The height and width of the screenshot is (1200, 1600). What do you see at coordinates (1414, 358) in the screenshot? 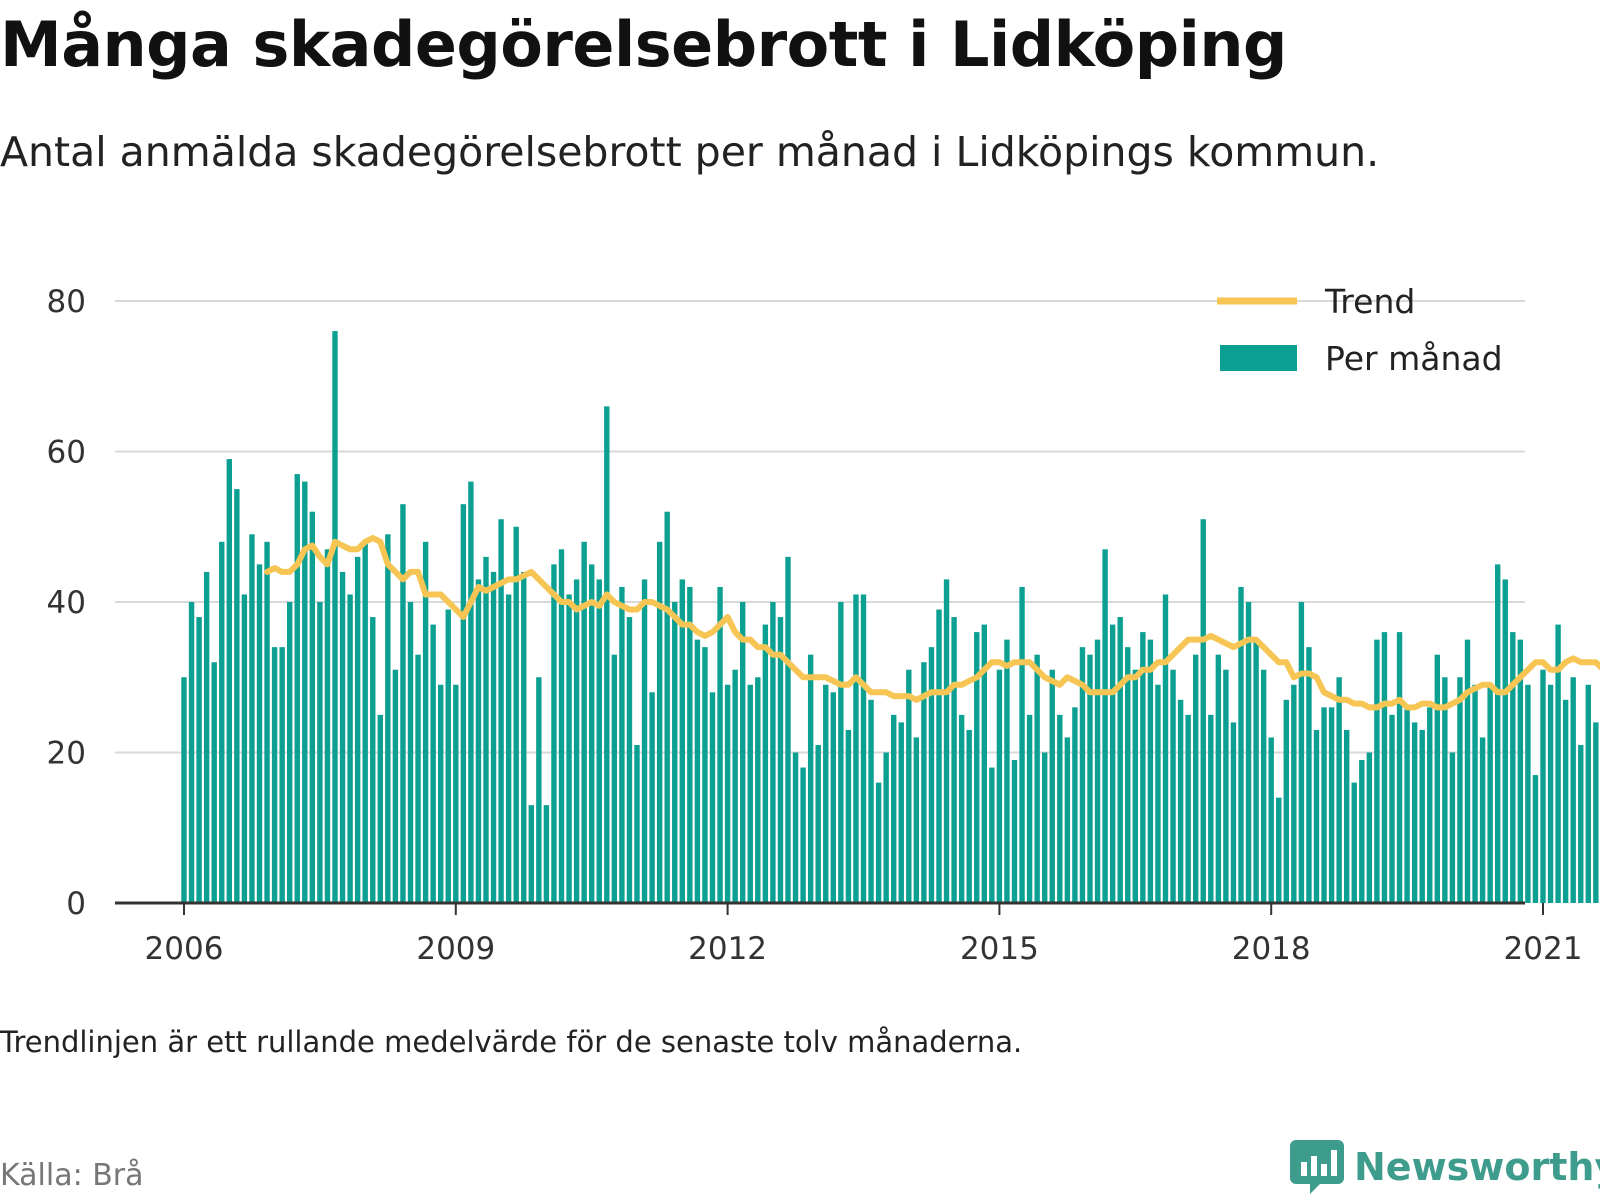
I see `legend-bars-label: Per månad` at bounding box center [1414, 358].